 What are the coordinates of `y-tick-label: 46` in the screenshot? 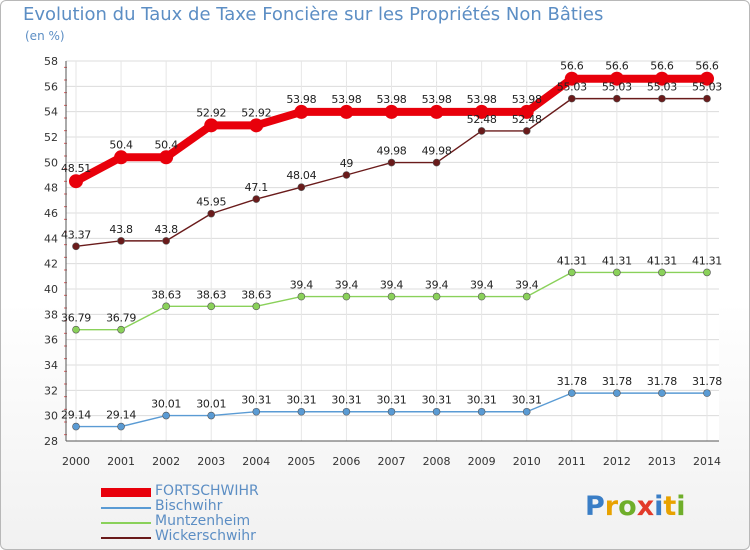 It's located at (51, 213).